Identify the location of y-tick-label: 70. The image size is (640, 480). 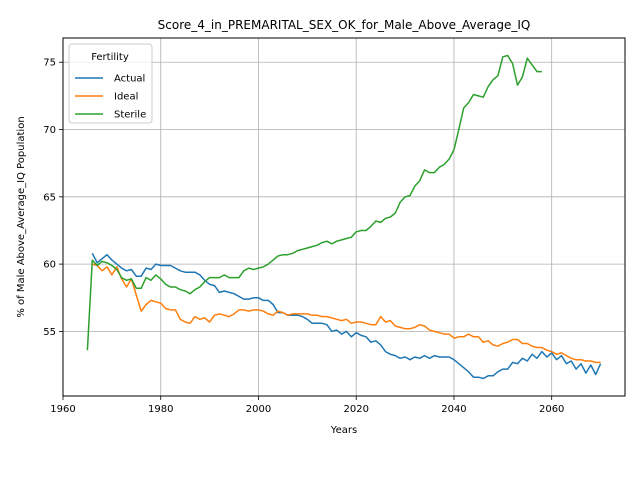
(49, 130).